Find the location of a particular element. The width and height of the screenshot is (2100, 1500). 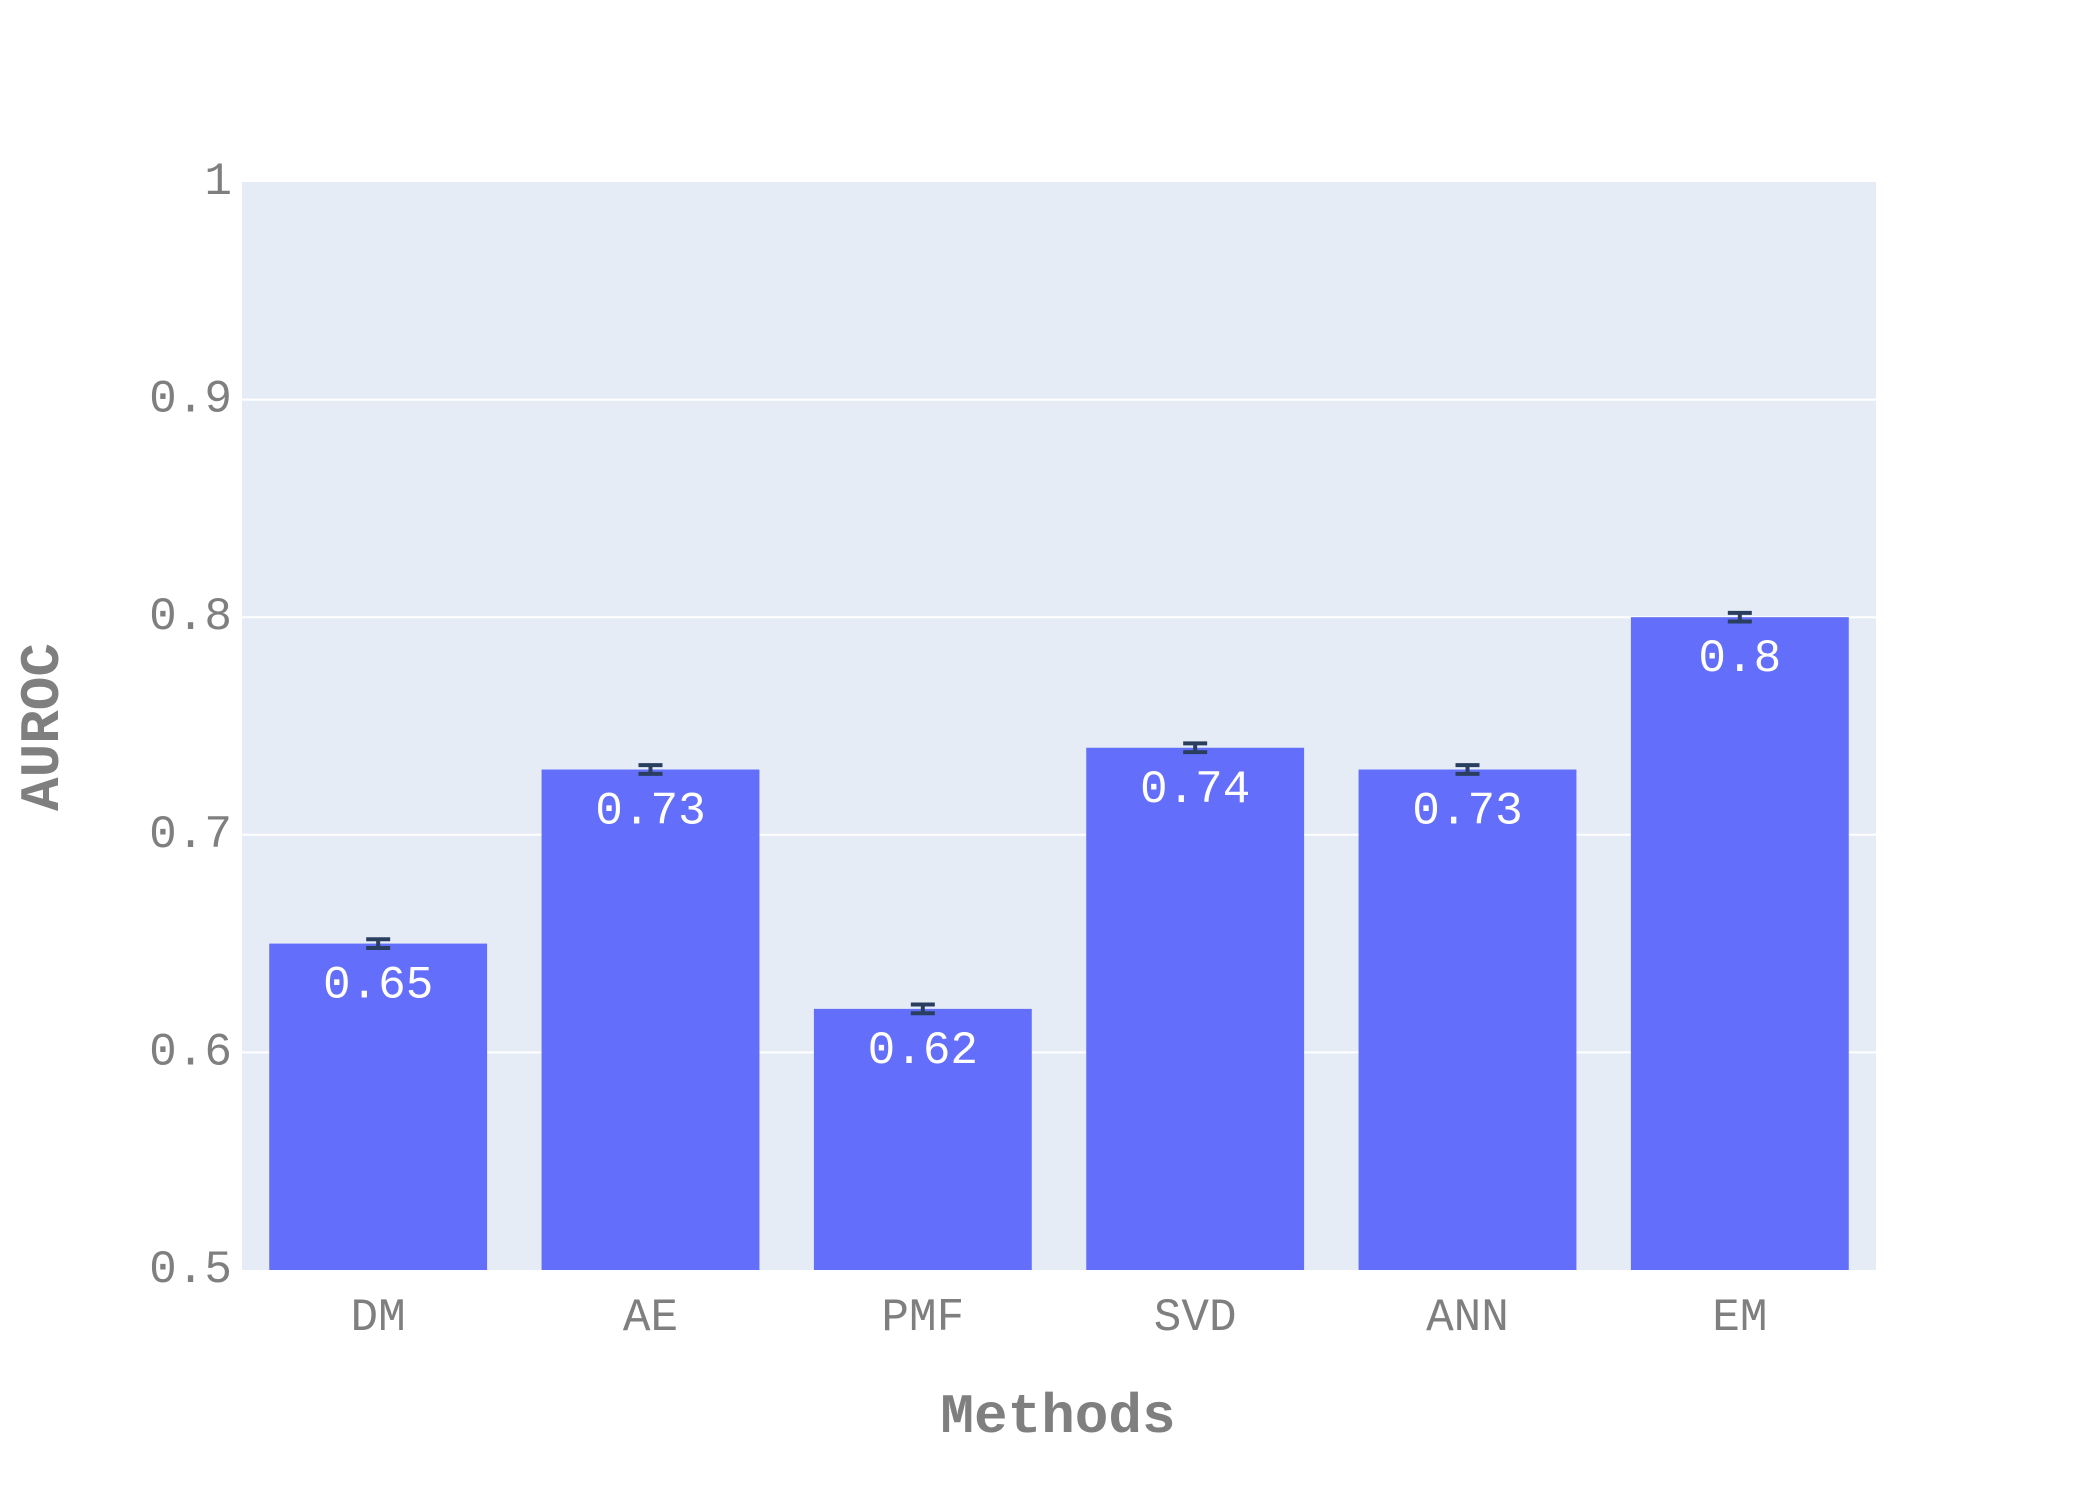

bar-value-label: 0.62 is located at coordinates (923, 1051).